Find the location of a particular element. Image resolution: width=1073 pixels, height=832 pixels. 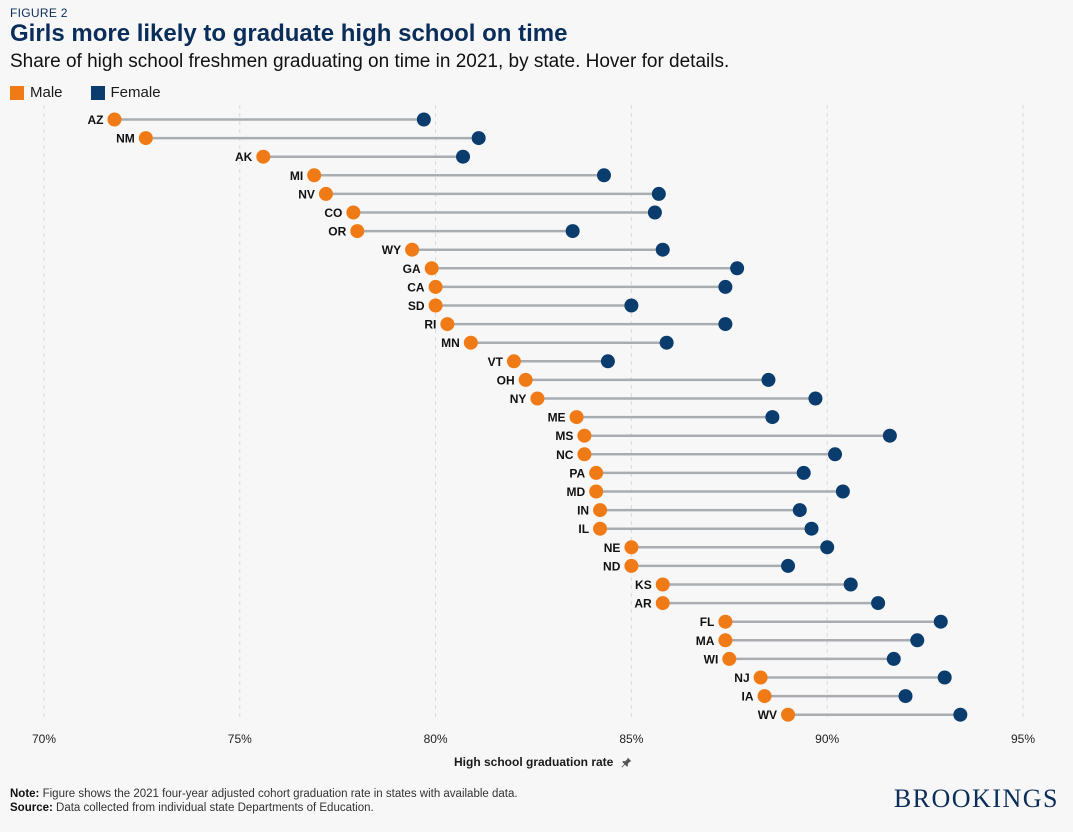

legend-item-female: Female is located at coordinates (125, 92).